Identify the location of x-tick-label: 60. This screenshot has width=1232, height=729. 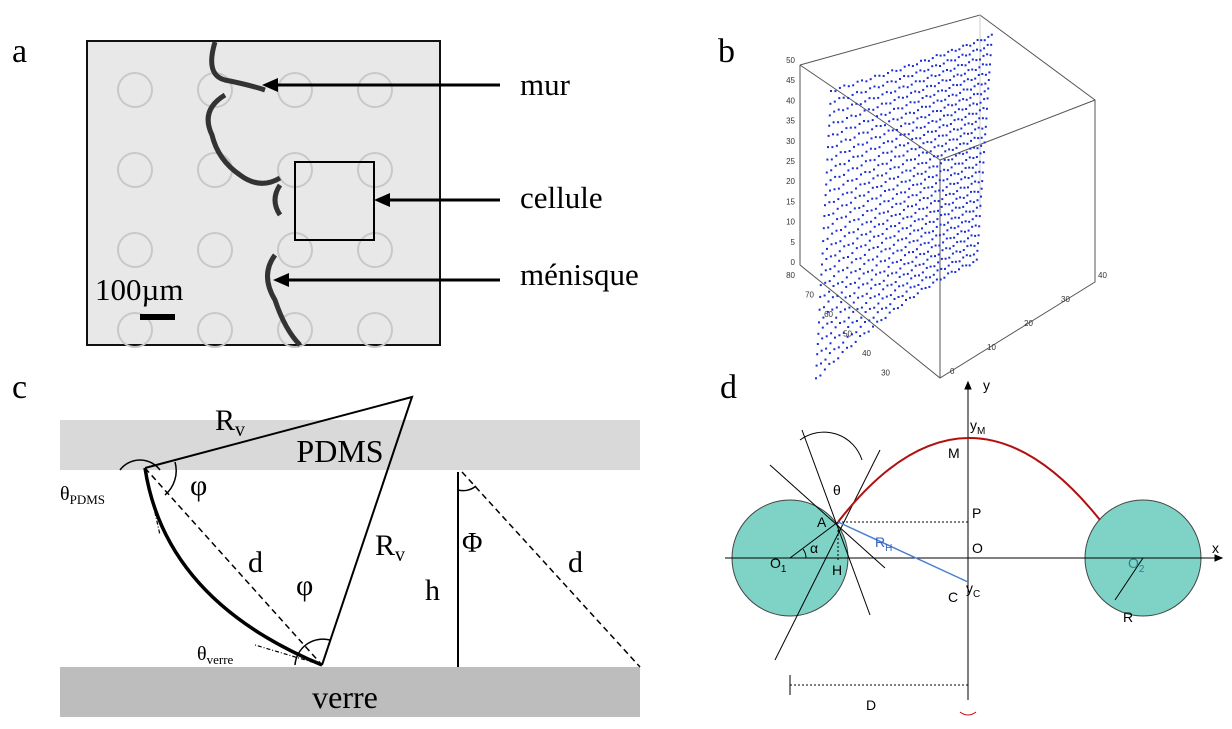
(828, 314).